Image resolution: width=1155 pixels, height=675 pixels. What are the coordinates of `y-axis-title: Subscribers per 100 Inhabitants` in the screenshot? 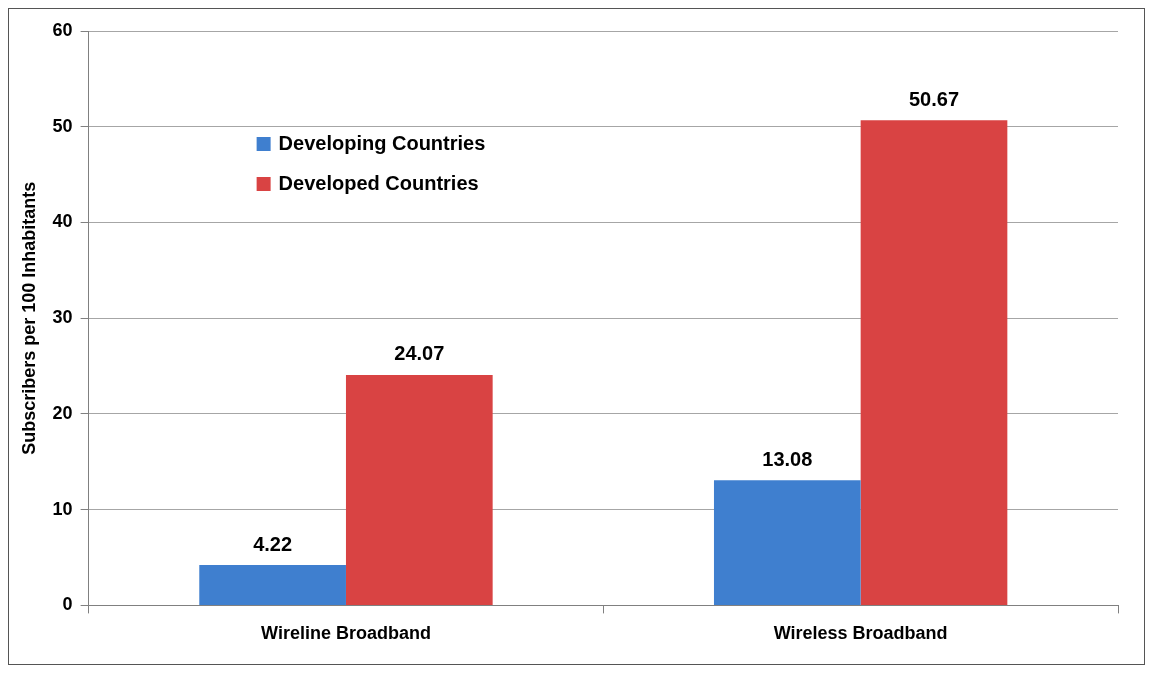 It's located at (28, 318).